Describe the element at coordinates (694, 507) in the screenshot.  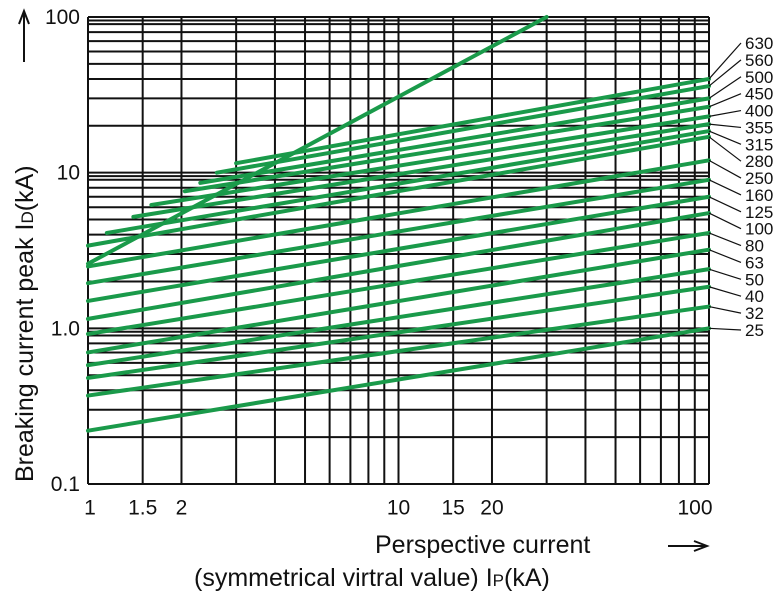
I see `x-tick-label: 100` at that location.